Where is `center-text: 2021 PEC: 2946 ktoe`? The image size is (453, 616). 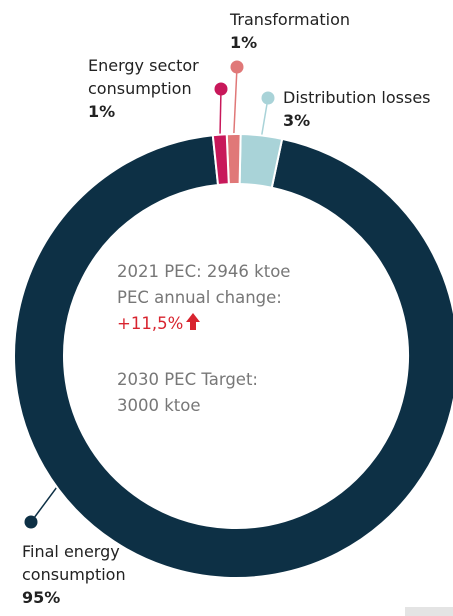
center-text: 2021 PEC: 2946 ktoe is located at coordinates (204, 271).